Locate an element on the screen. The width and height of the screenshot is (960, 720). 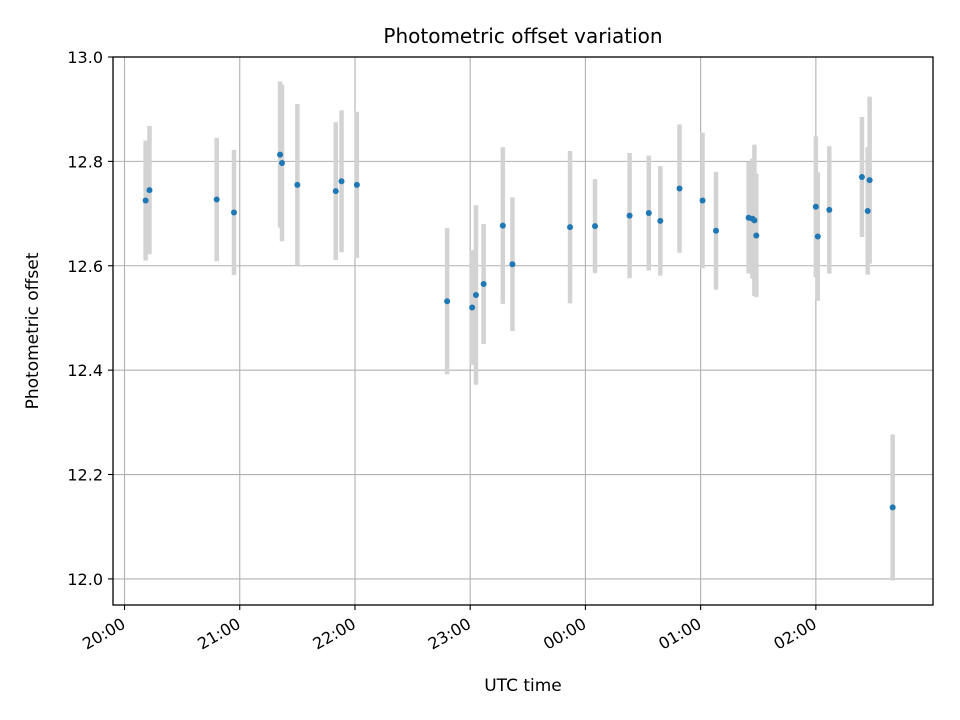
y-tick-label: 12.4 is located at coordinates (85, 370).